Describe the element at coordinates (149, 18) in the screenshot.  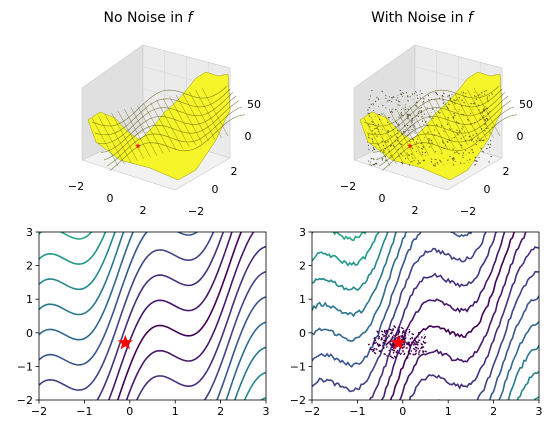
I see `left-plot-title: No Noise in f` at that location.